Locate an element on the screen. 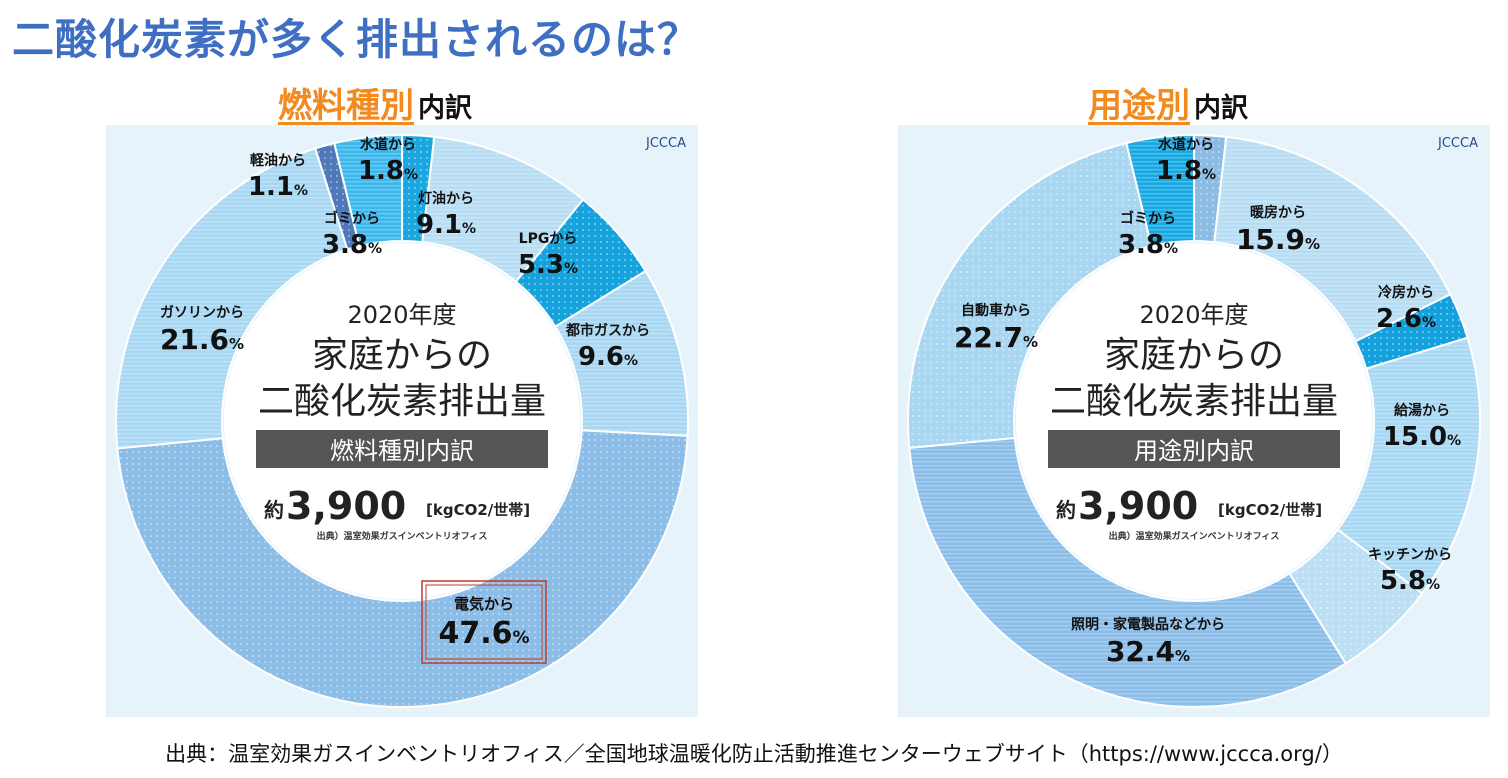 The width and height of the screenshot is (1508, 778). fuel-total-prefix: 約 is located at coordinates (274, 510).